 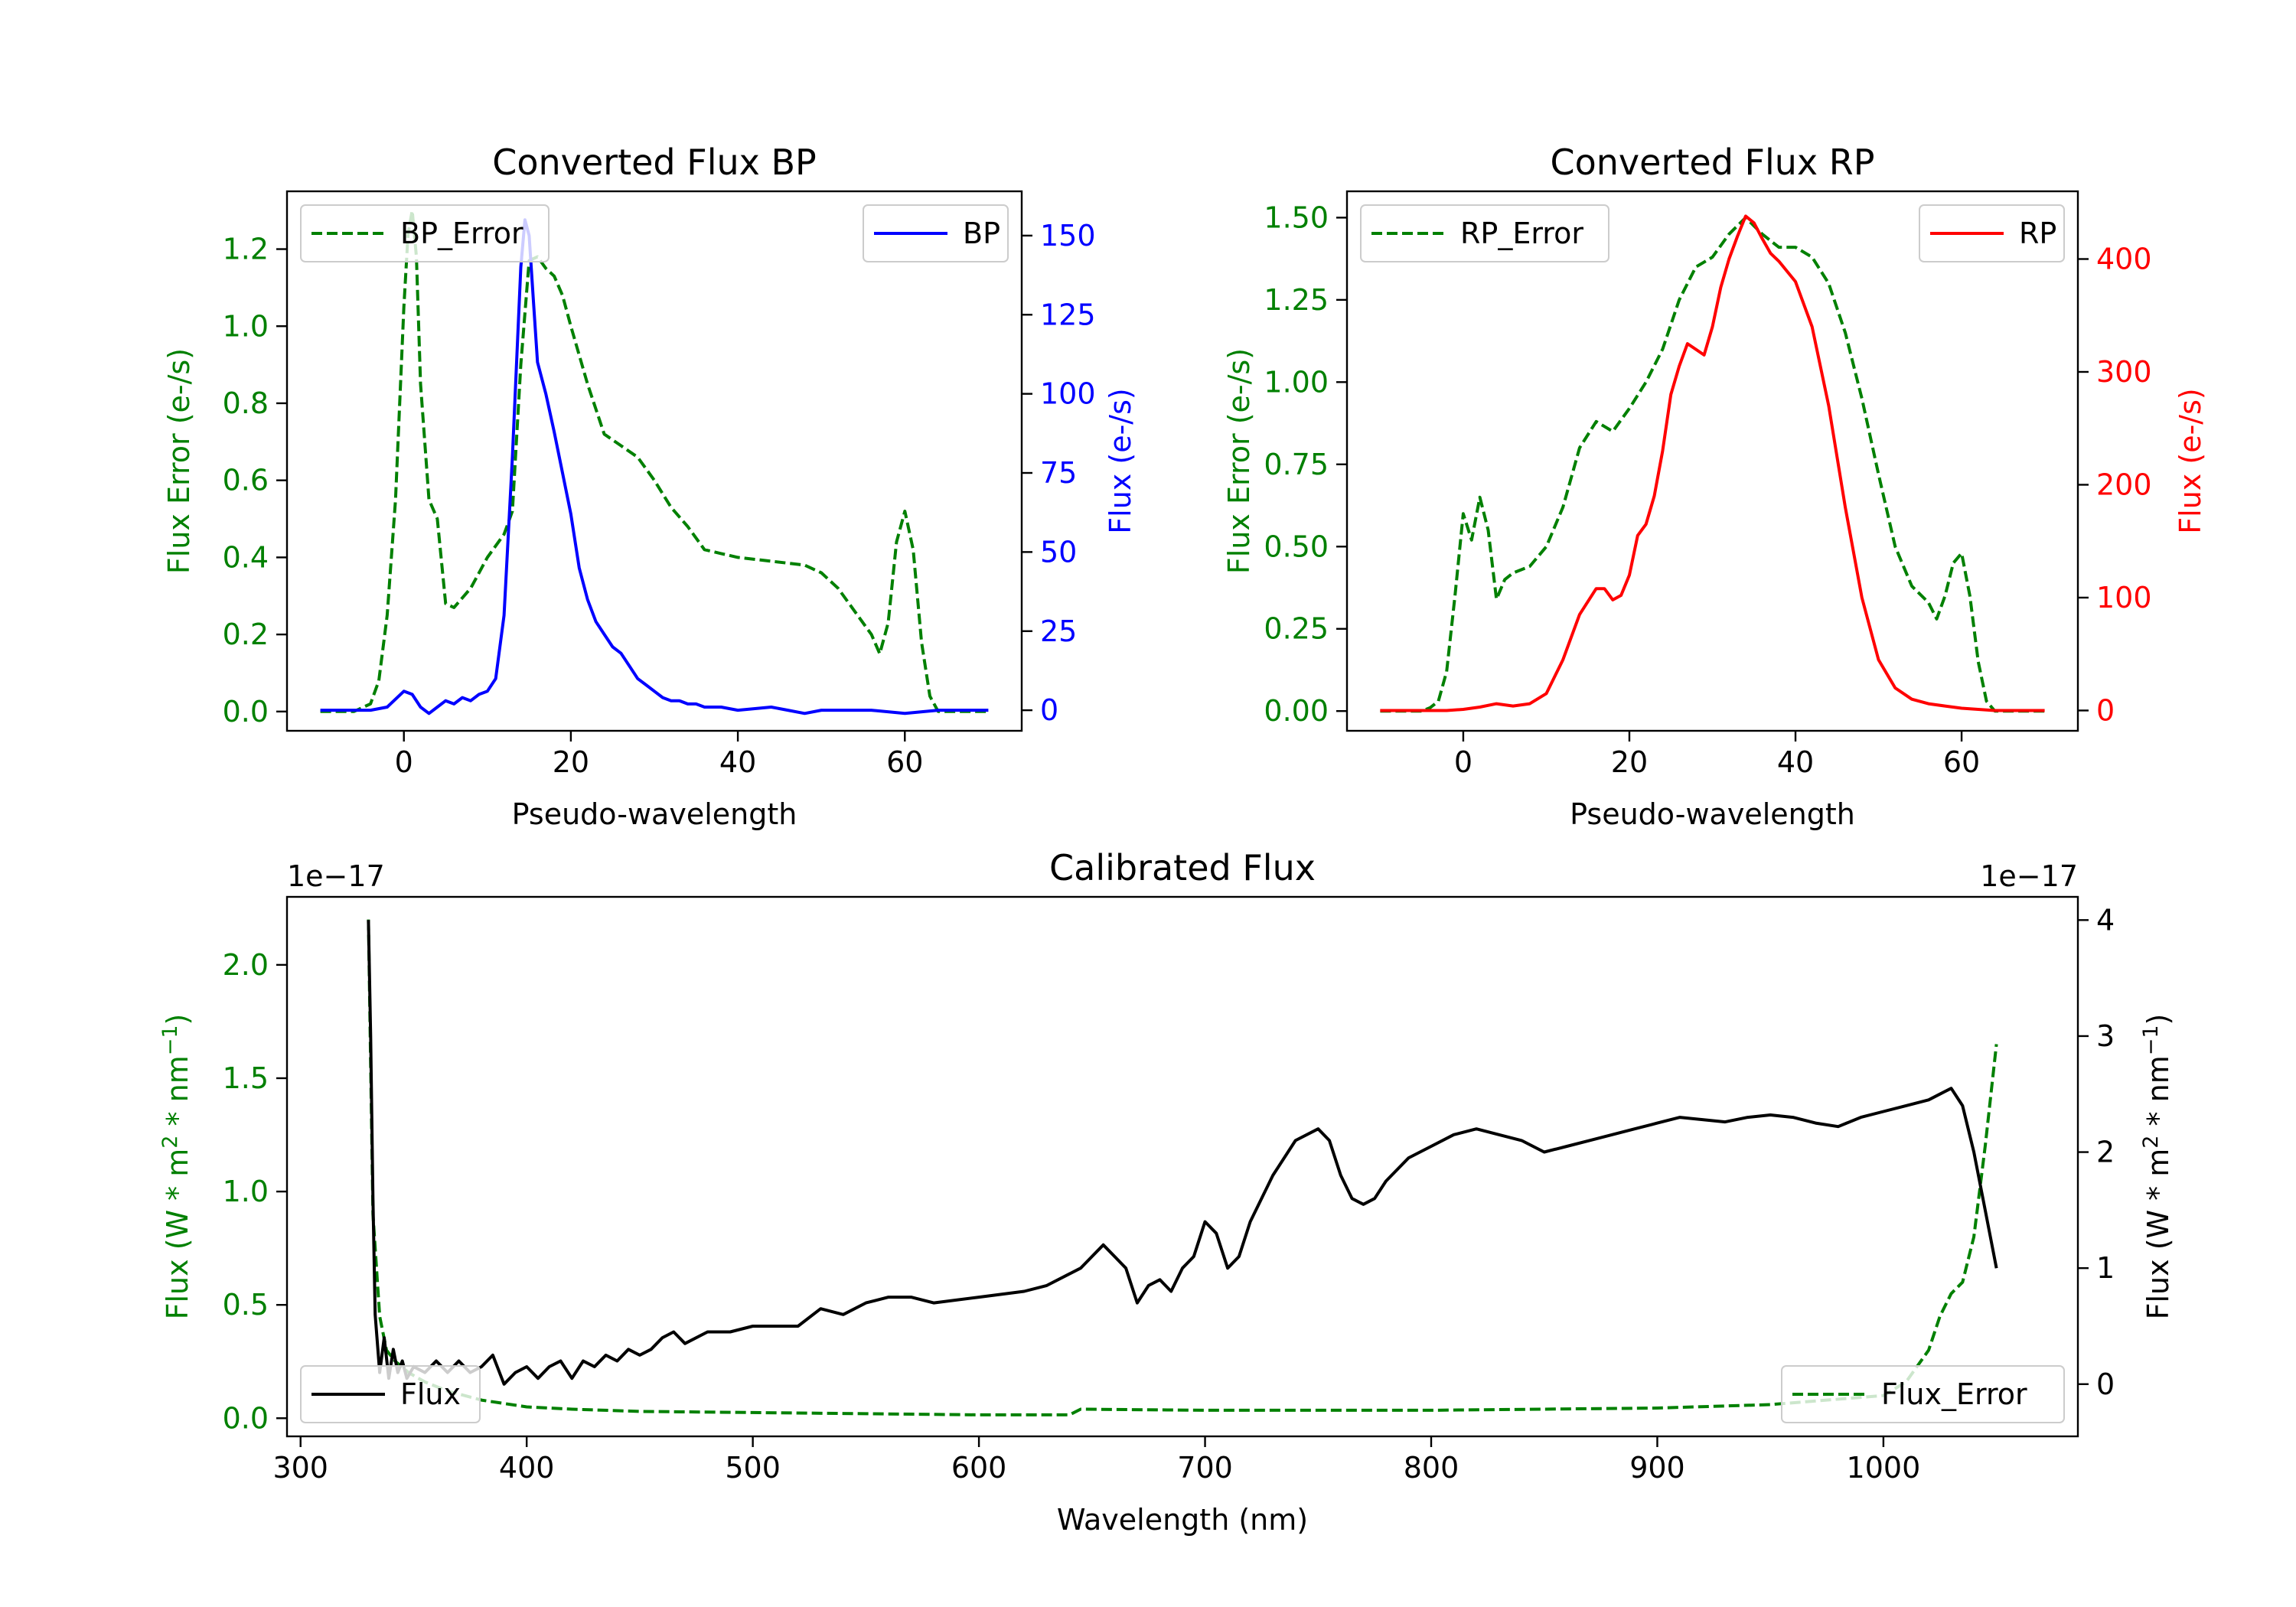 What do you see at coordinates (1657, 1468) in the screenshot?
I see `x-tick-label: 900` at bounding box center [1657, 1468].